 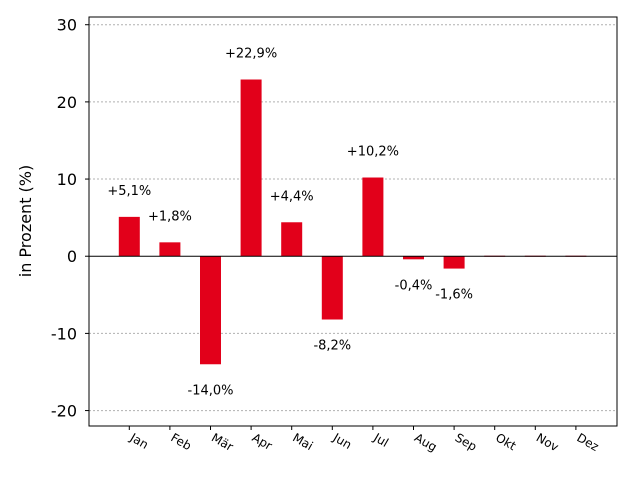 I want to click on x-tick-label: Sep, so click(x=466, y=441).